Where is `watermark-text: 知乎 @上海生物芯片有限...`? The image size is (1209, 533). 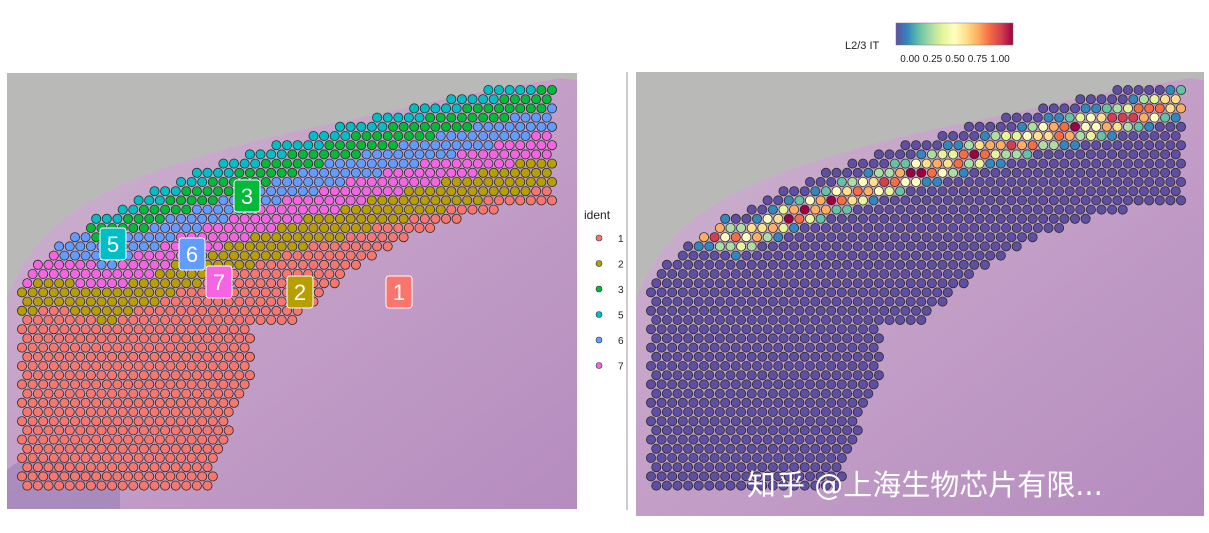
watermark-text: 知乎 @上海生物芯片有限... is located at coordinates (925, 485).